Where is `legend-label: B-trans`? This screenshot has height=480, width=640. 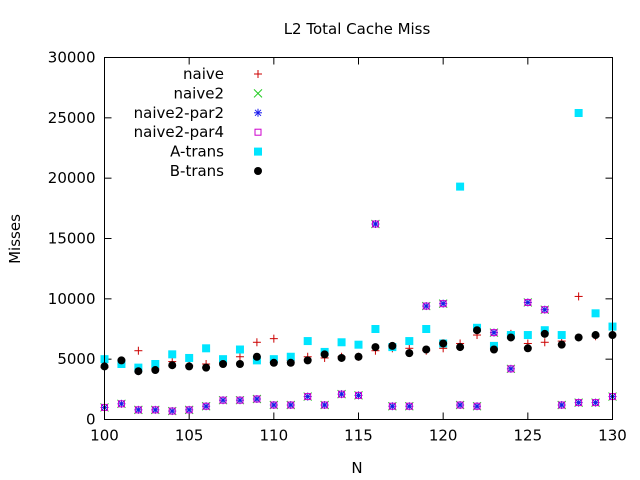
legend-label: B-trans is located at coordinates (197, 171).